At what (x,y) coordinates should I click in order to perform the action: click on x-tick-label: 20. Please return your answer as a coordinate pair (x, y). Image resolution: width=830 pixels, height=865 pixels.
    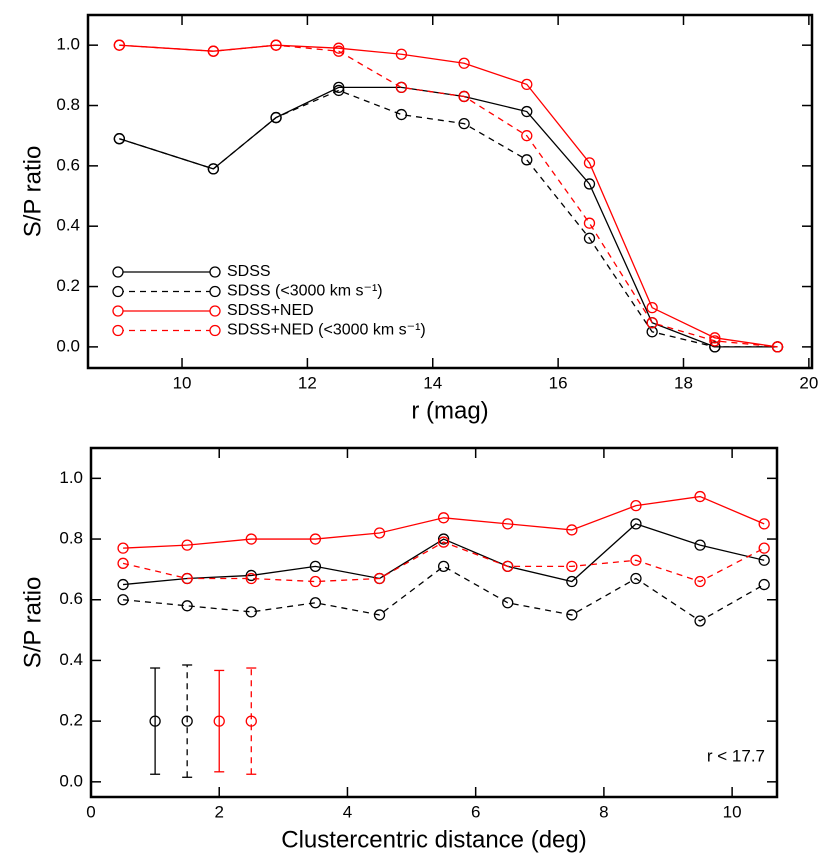
    Looking at the image, I should click on (808, 382).